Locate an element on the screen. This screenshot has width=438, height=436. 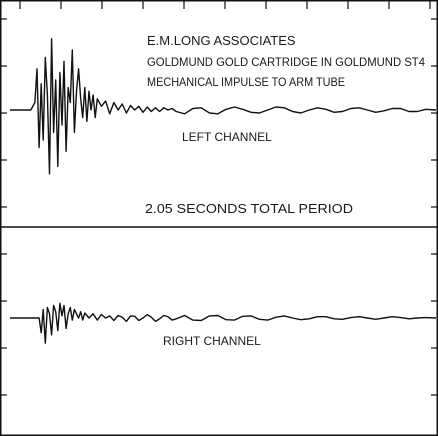
left-channel-label: LEFT CHANNEL is located at coordinates (227, 137).